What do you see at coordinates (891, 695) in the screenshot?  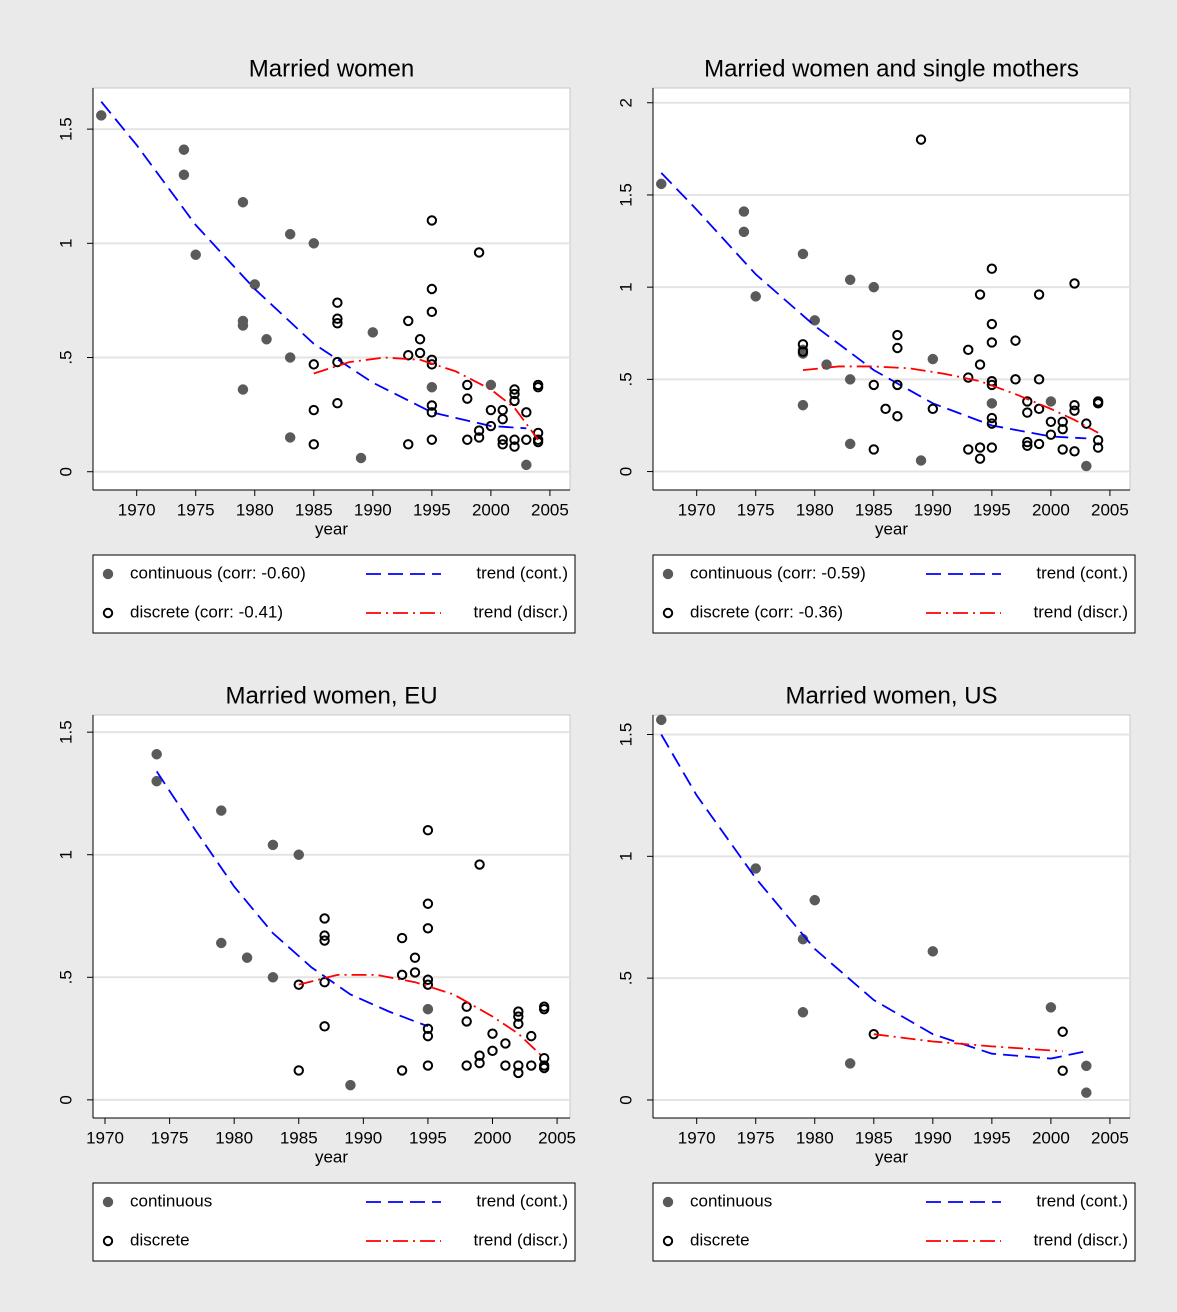 I see `chart-title: Married women, US` at bounding box center [891, 695].